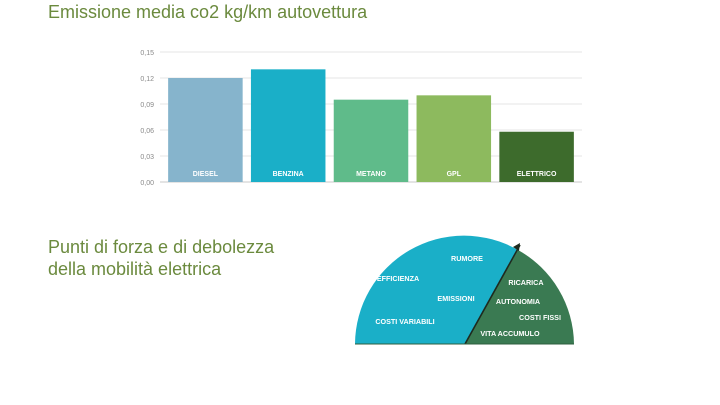  Describe the element at coordinates (454, 138) in the screenshot. I see `bar-gpl` at that location.